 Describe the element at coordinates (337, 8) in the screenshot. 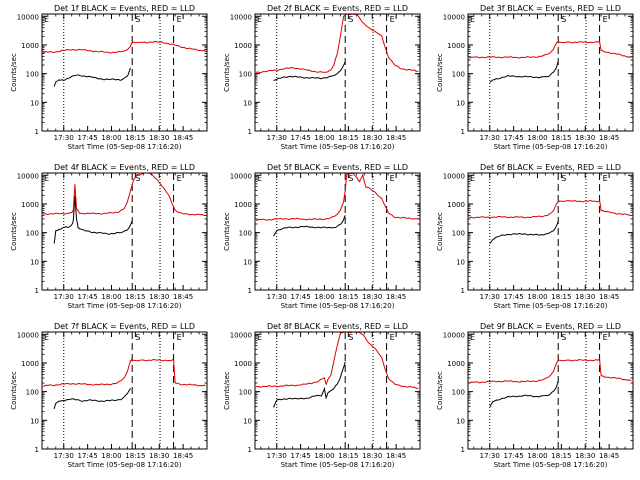

I see `panel-title: Det 2f BLACK = Events, RED = LLD` at that location.